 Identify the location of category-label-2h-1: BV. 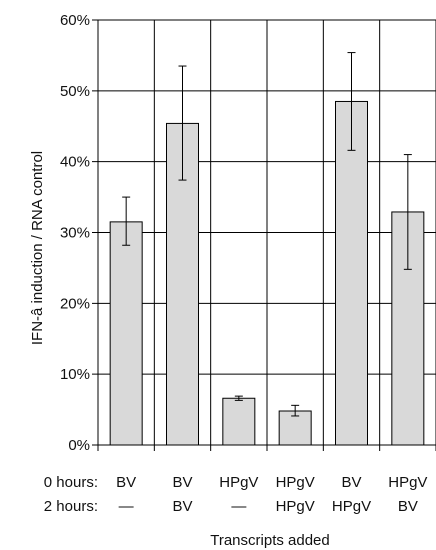
(182, 506).